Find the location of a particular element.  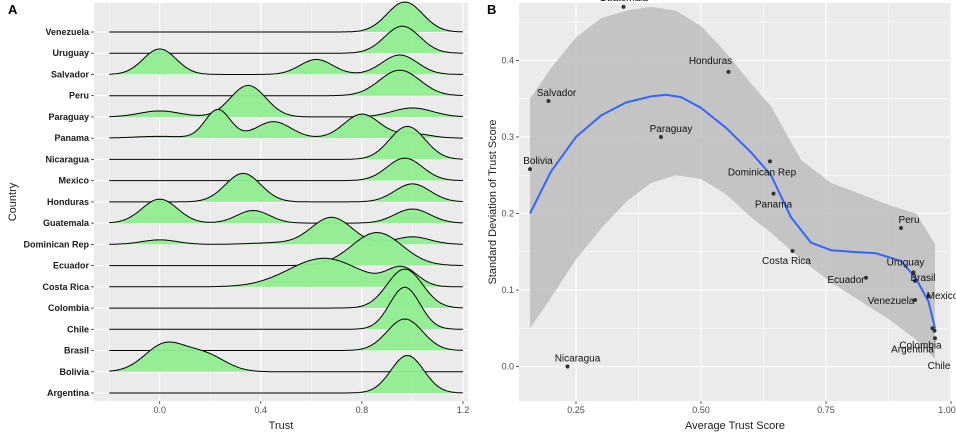

y-tick-label: 0.1 is located at coordinates (507, 290).